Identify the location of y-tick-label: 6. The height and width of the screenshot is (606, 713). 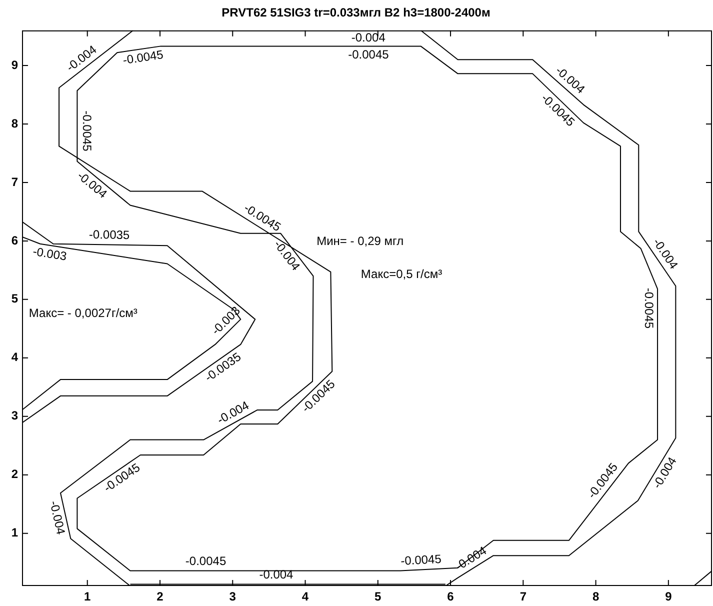
(14, 240).